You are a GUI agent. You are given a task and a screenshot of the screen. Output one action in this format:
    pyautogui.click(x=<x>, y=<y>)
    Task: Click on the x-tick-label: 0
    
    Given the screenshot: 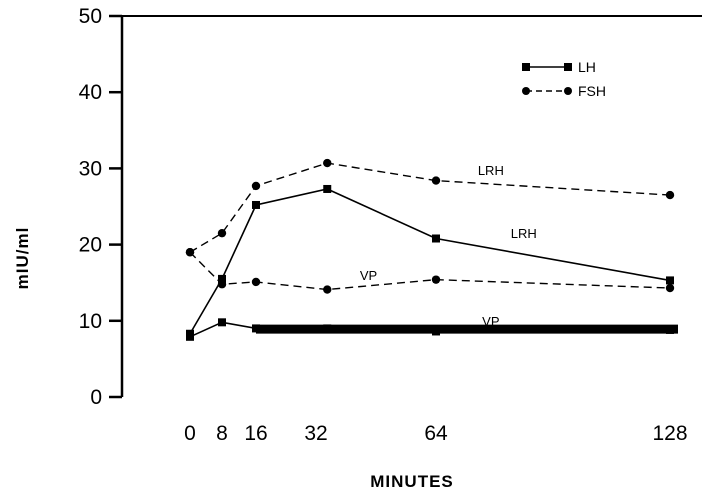 What is the action you would take?
    pyautogui.click(x=190, y=433)
    